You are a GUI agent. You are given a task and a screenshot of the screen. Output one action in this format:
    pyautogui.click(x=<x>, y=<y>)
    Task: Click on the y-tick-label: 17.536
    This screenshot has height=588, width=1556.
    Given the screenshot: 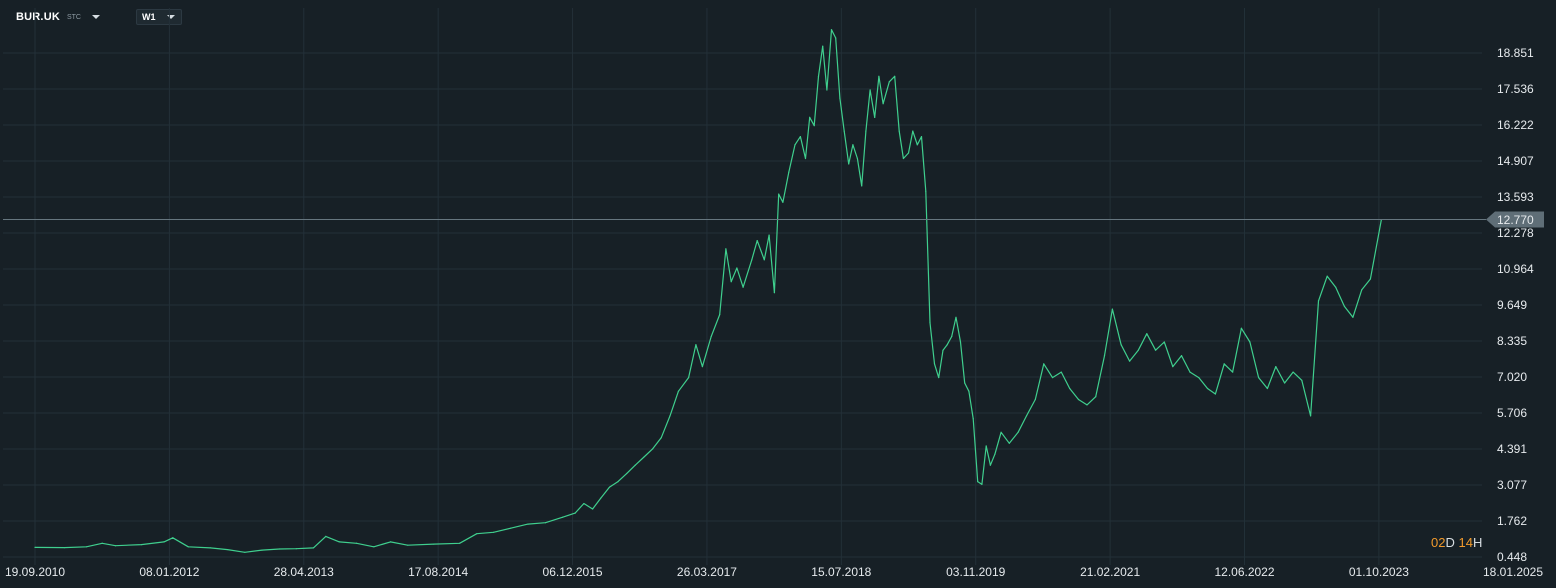 What is the action you would take?
    pyautogui.click(x=1515, y=89)
    